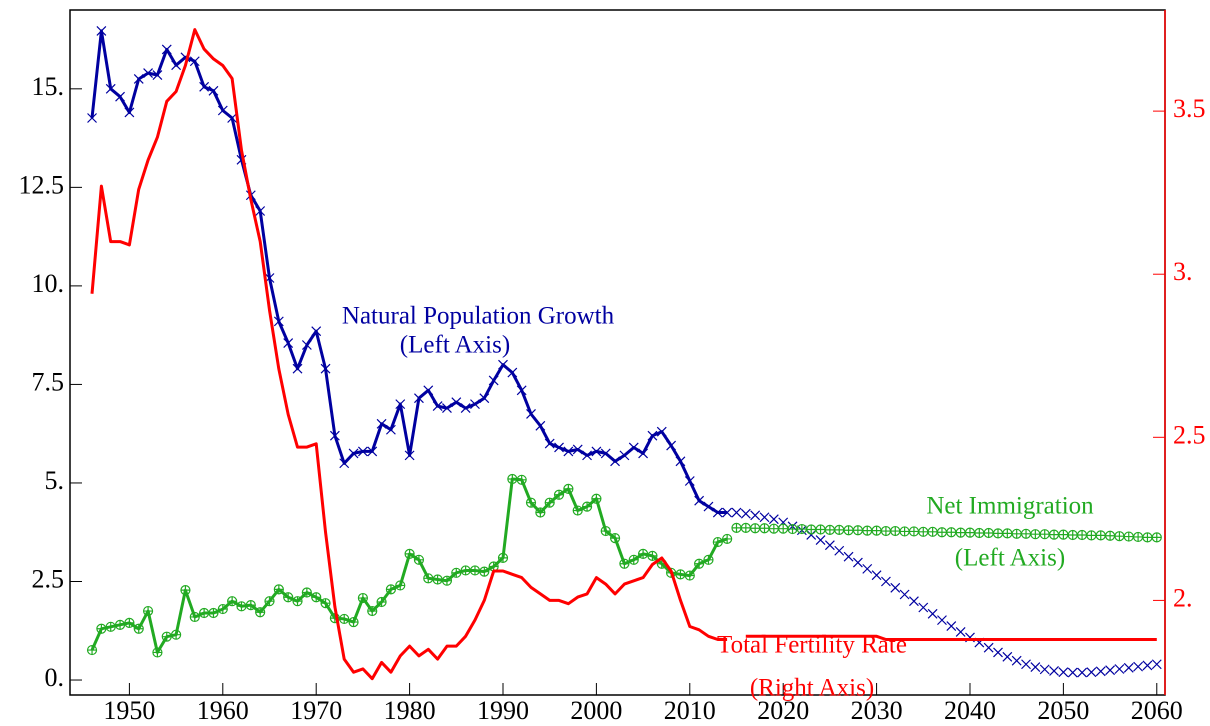 Image resolution: width=1210 pixels, height=726 pixels. Describe the element at coordinates (783, 710) in the screenshot. I see `x-tick-label: 2020` at that location.